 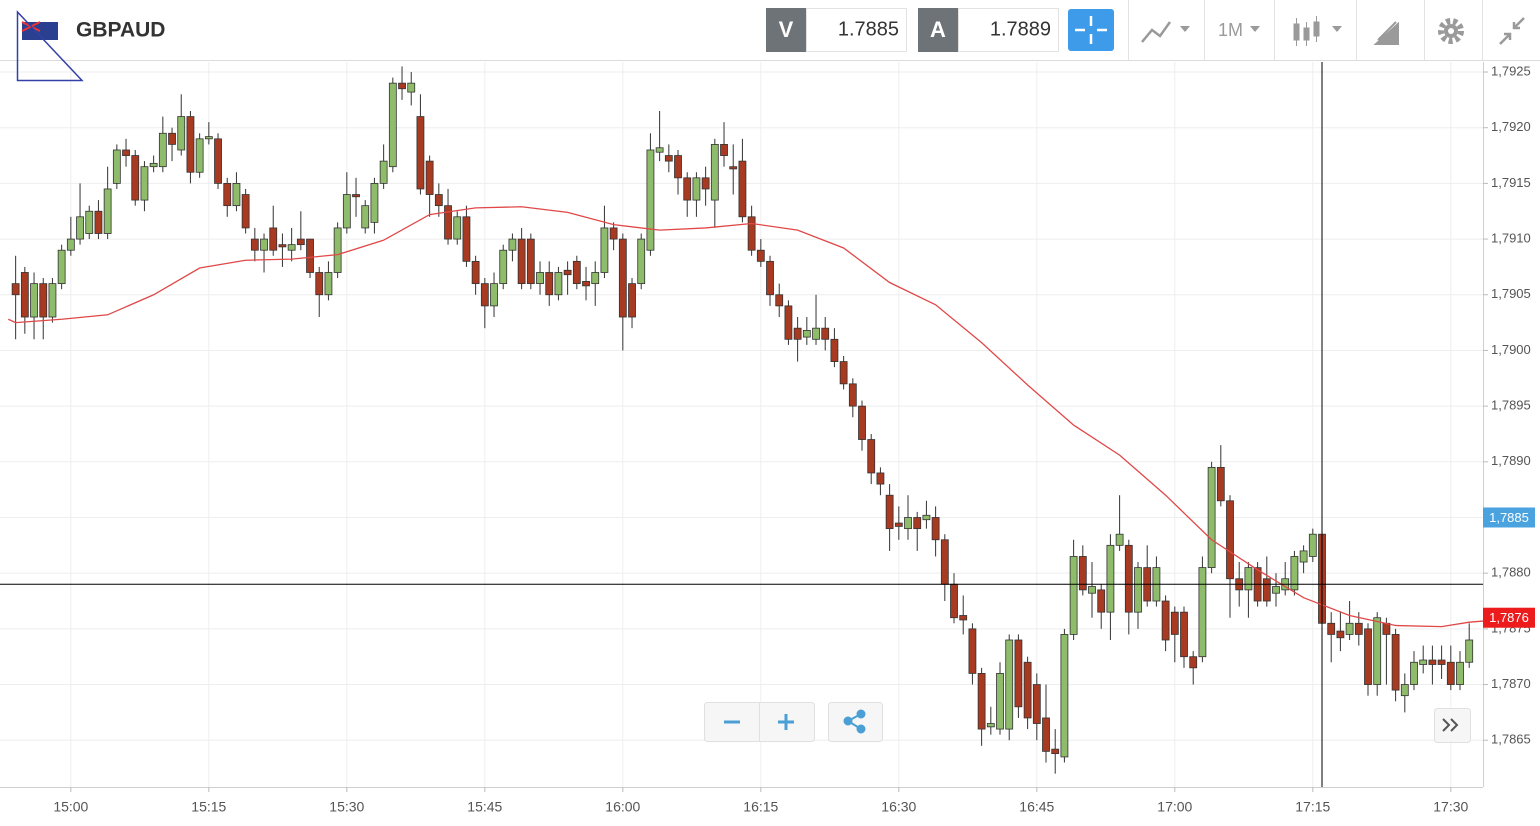 What do you see at coordinates (1450, 725) in the screenshot?
I see `scroll-end-button` at bounding box center [1450, 725].